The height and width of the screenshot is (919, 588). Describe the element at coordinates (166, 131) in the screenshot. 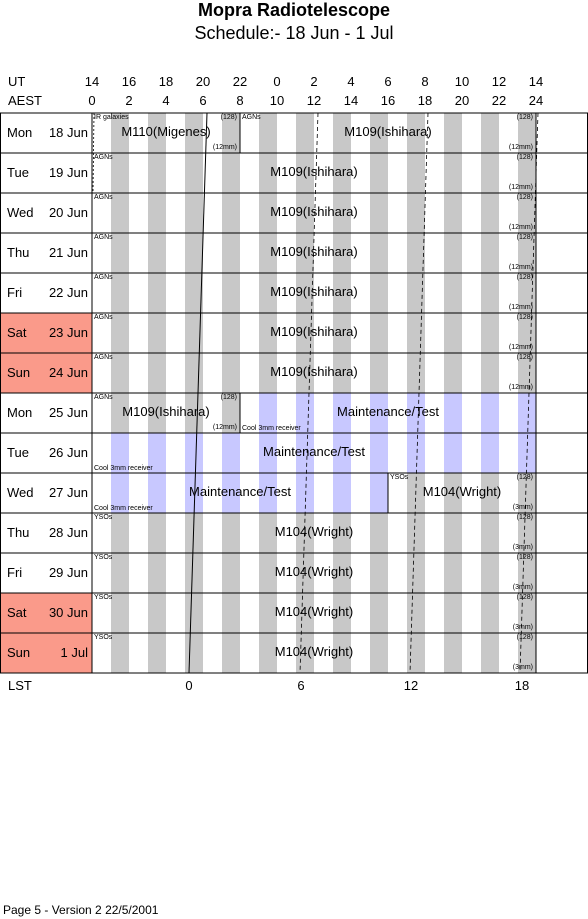

I see `block-label: M110(Migenes)` at that location.